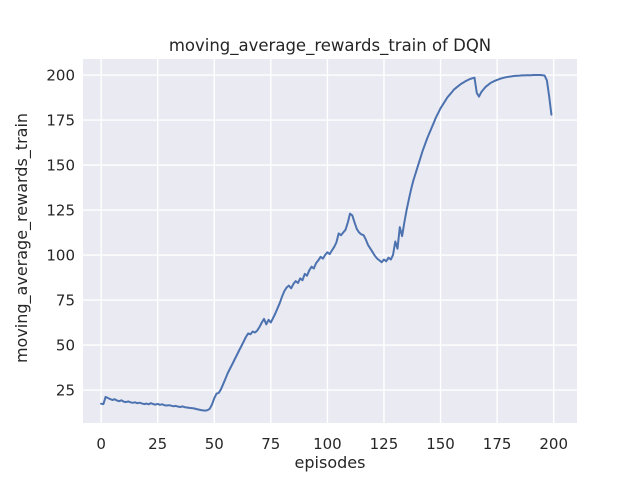  What do you see at coordinates (327, 444) in the screenshot?
I see `x-tick-label: 100` at bounding box center [327, 444].